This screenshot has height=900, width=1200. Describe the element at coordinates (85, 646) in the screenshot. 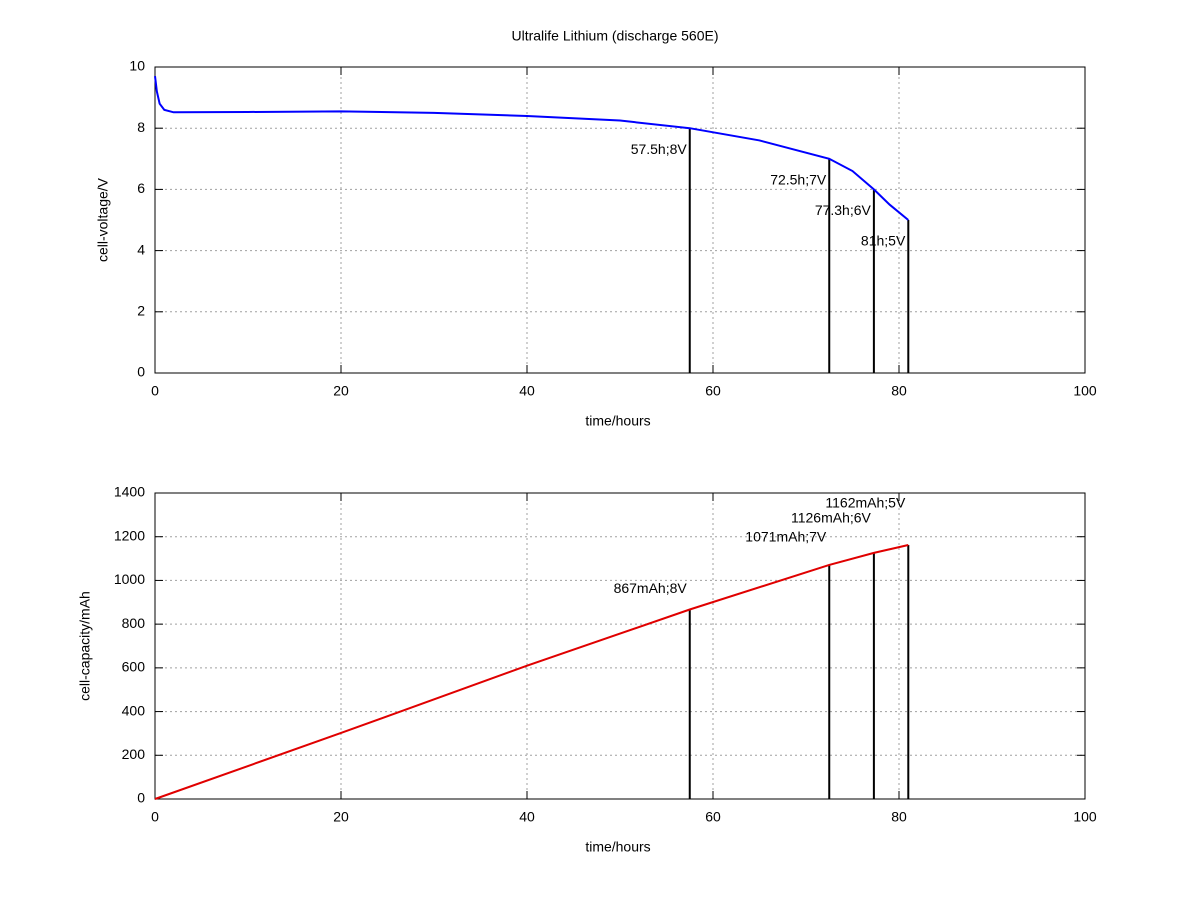

I see `y-axis-label: cell-capacity/mAh` at that location.